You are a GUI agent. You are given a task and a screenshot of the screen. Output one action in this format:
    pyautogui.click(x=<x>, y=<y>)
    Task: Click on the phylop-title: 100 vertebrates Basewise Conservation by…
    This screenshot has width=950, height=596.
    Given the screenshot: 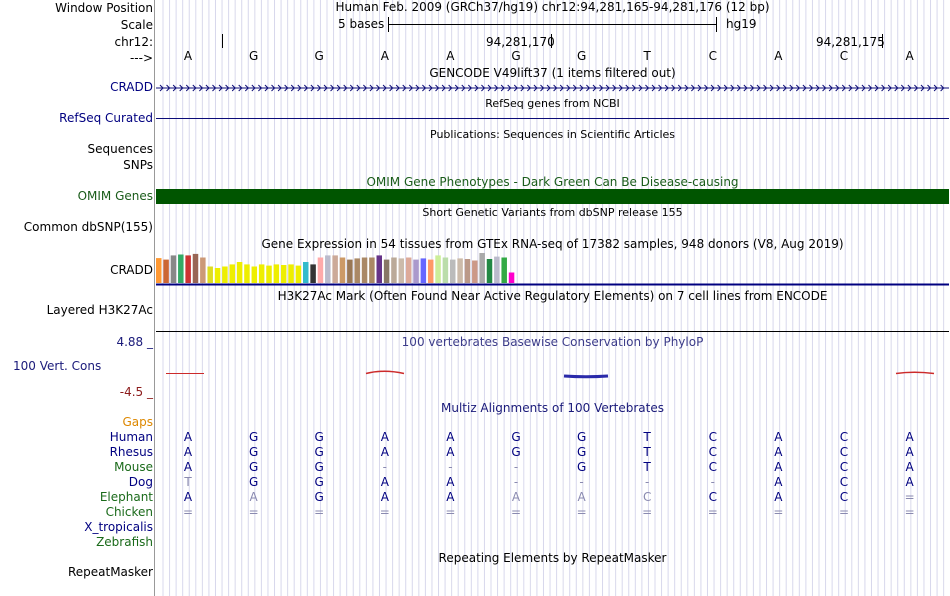 What is the action you would take?
    pyautogui.click(x=552, y=342)
    